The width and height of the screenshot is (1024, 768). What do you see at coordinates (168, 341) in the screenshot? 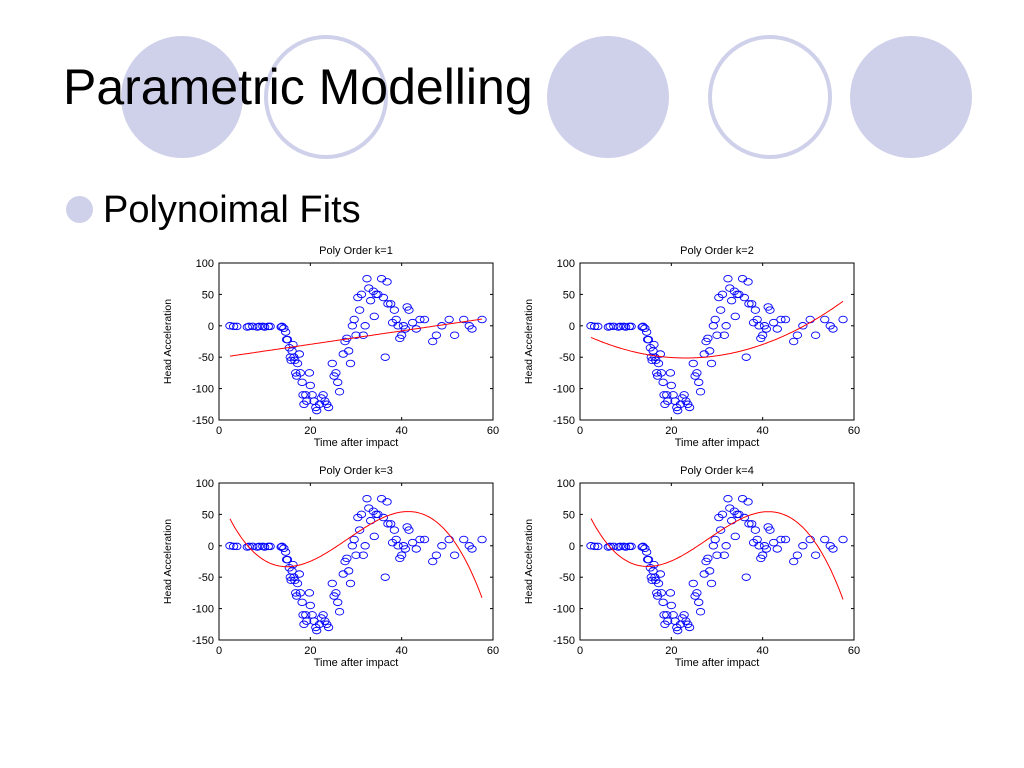
I see `y-axis-label: Head Acceleration` at bounding box center [168, 341].